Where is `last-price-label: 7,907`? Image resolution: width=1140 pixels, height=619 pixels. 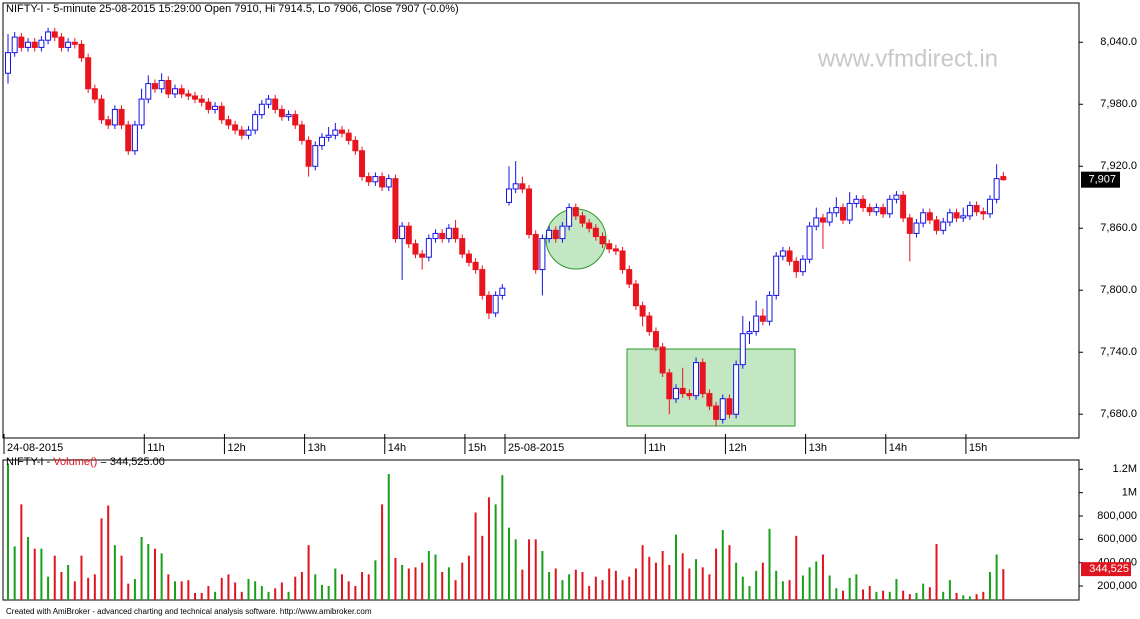
last-price-label: 7,907 is located at coordinates (1102, 180).